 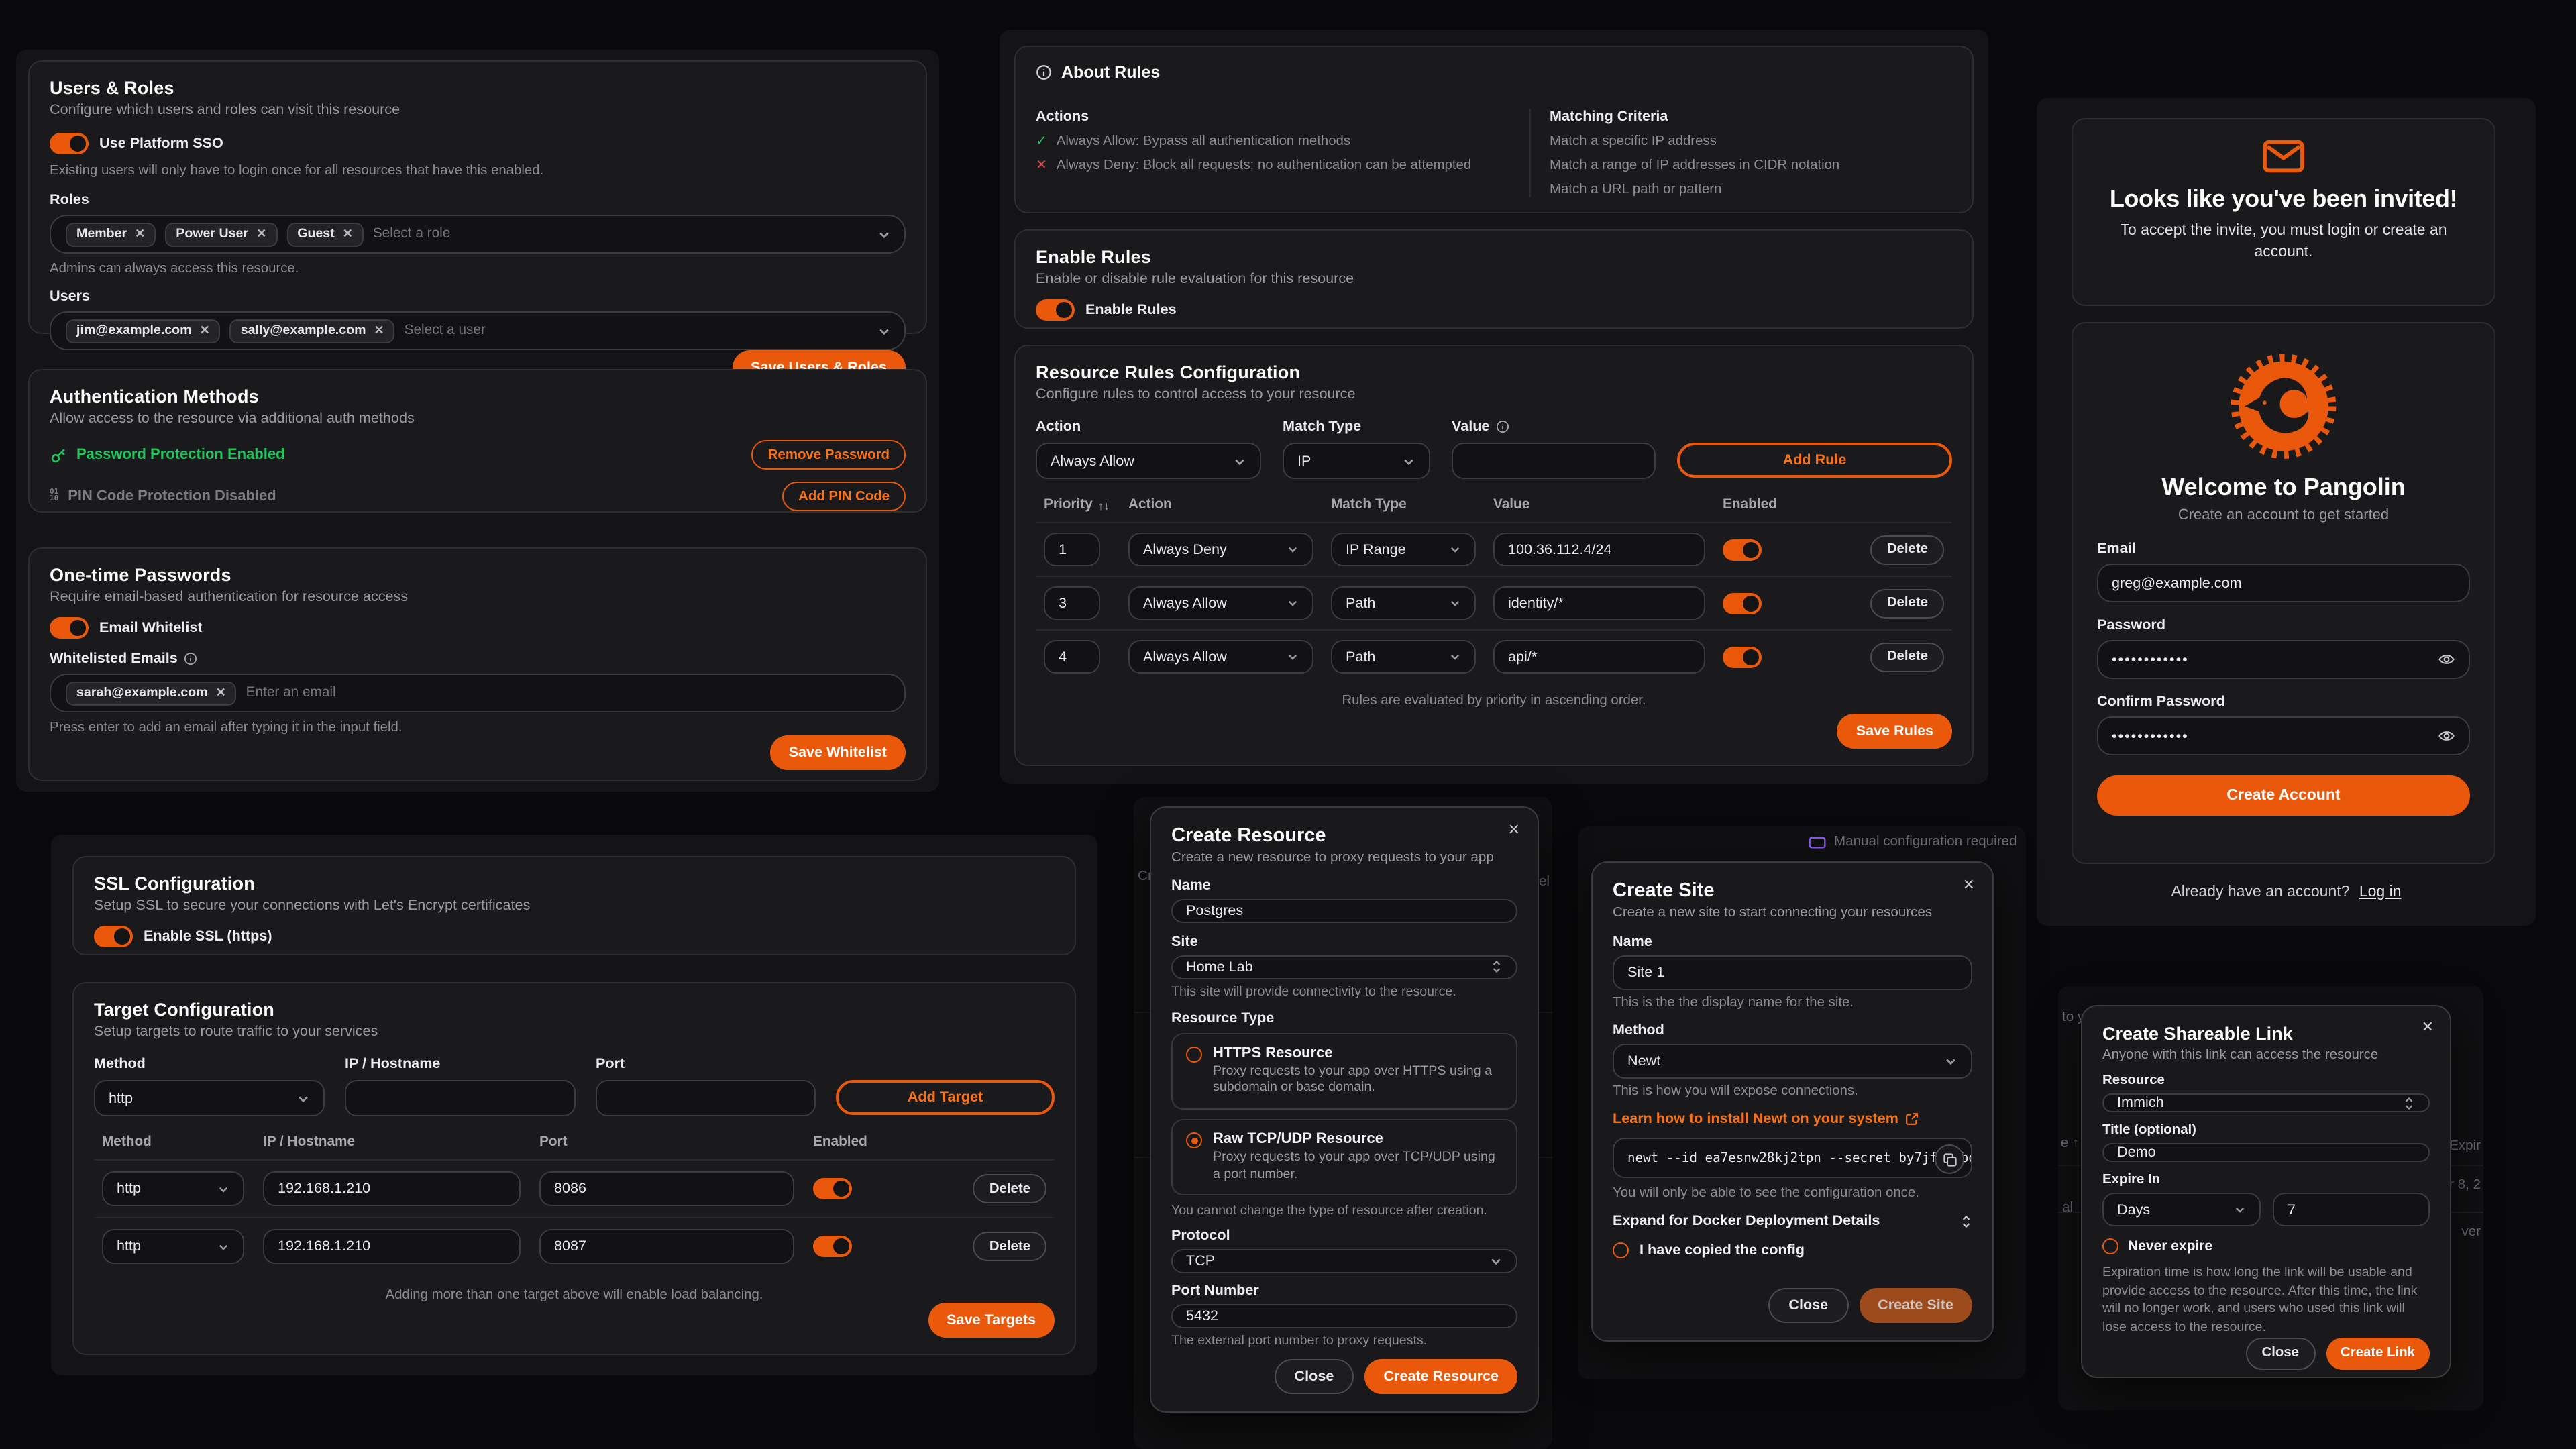 What do you see at coordinates (1103, 505) in the screenshot?
I see `sort-icon: ↑↓` at bounding box center [1103, 505].